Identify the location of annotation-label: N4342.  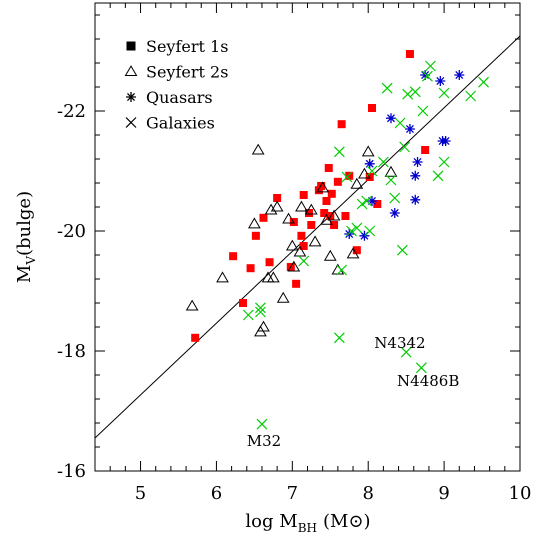
(399, 343).